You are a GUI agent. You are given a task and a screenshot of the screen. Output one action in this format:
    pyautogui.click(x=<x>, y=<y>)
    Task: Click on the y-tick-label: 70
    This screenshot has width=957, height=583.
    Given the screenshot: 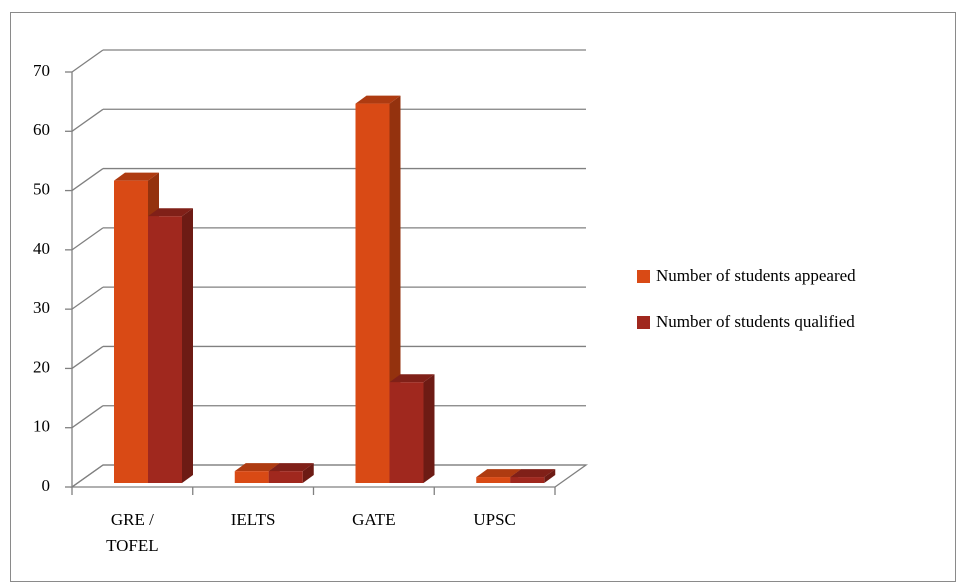 What is the action you would take?
    pyautogui.click(x=41, y=70)
    